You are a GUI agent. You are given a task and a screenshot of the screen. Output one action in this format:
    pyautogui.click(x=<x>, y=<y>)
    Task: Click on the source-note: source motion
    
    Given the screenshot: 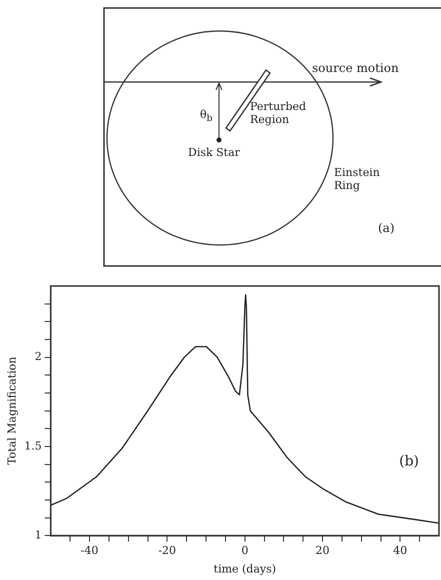 What is the action you would take?
    pyautogui.click(x=356, y=68)
    